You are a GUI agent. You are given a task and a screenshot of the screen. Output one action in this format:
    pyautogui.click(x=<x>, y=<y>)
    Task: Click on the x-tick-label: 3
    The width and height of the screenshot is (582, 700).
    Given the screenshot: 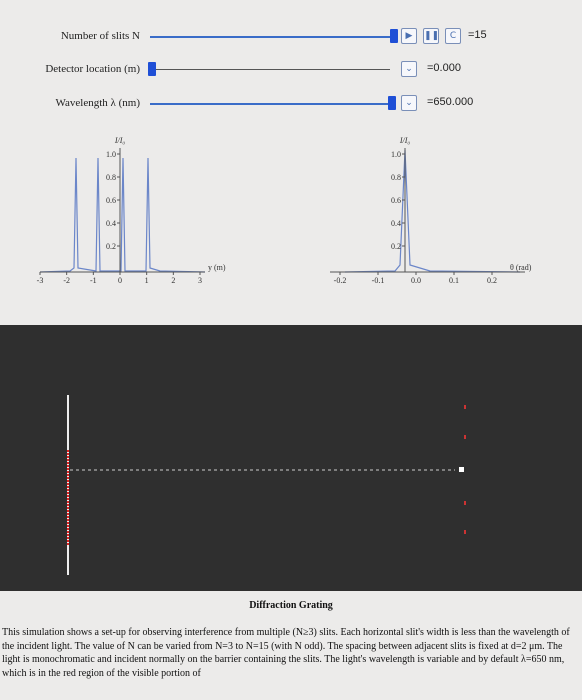 What is the action you would take?
    pyautogui.click(x=200, y=280)
    